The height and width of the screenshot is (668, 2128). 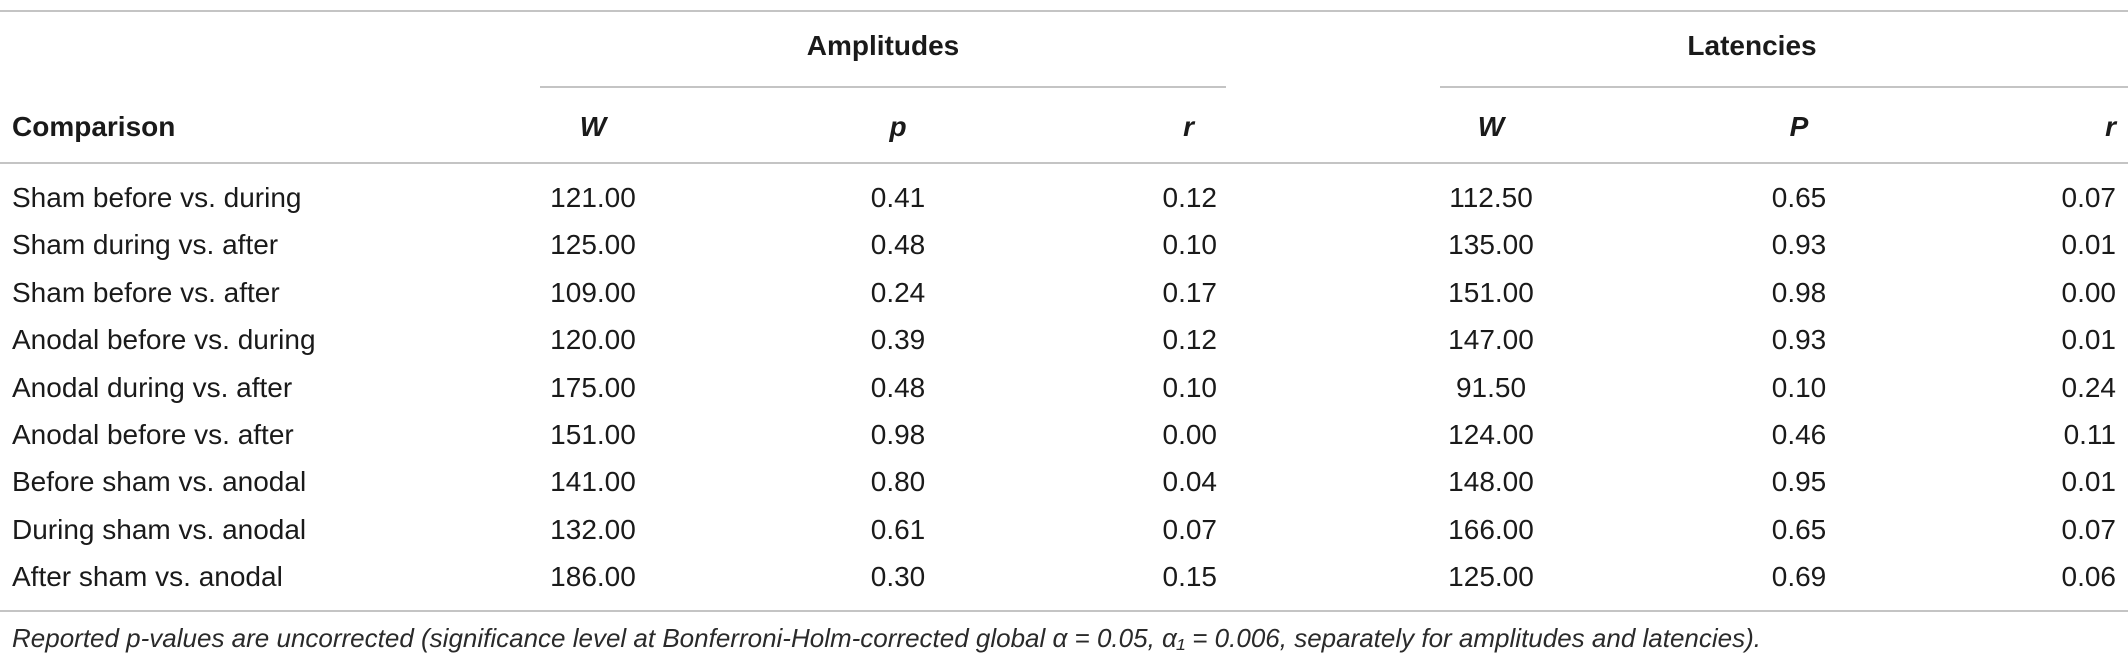 What do you see at coordinates (1491, 292) in the screenshot?
I see `latency-w-cell: 151.00` at bounding box center [1491, 292].